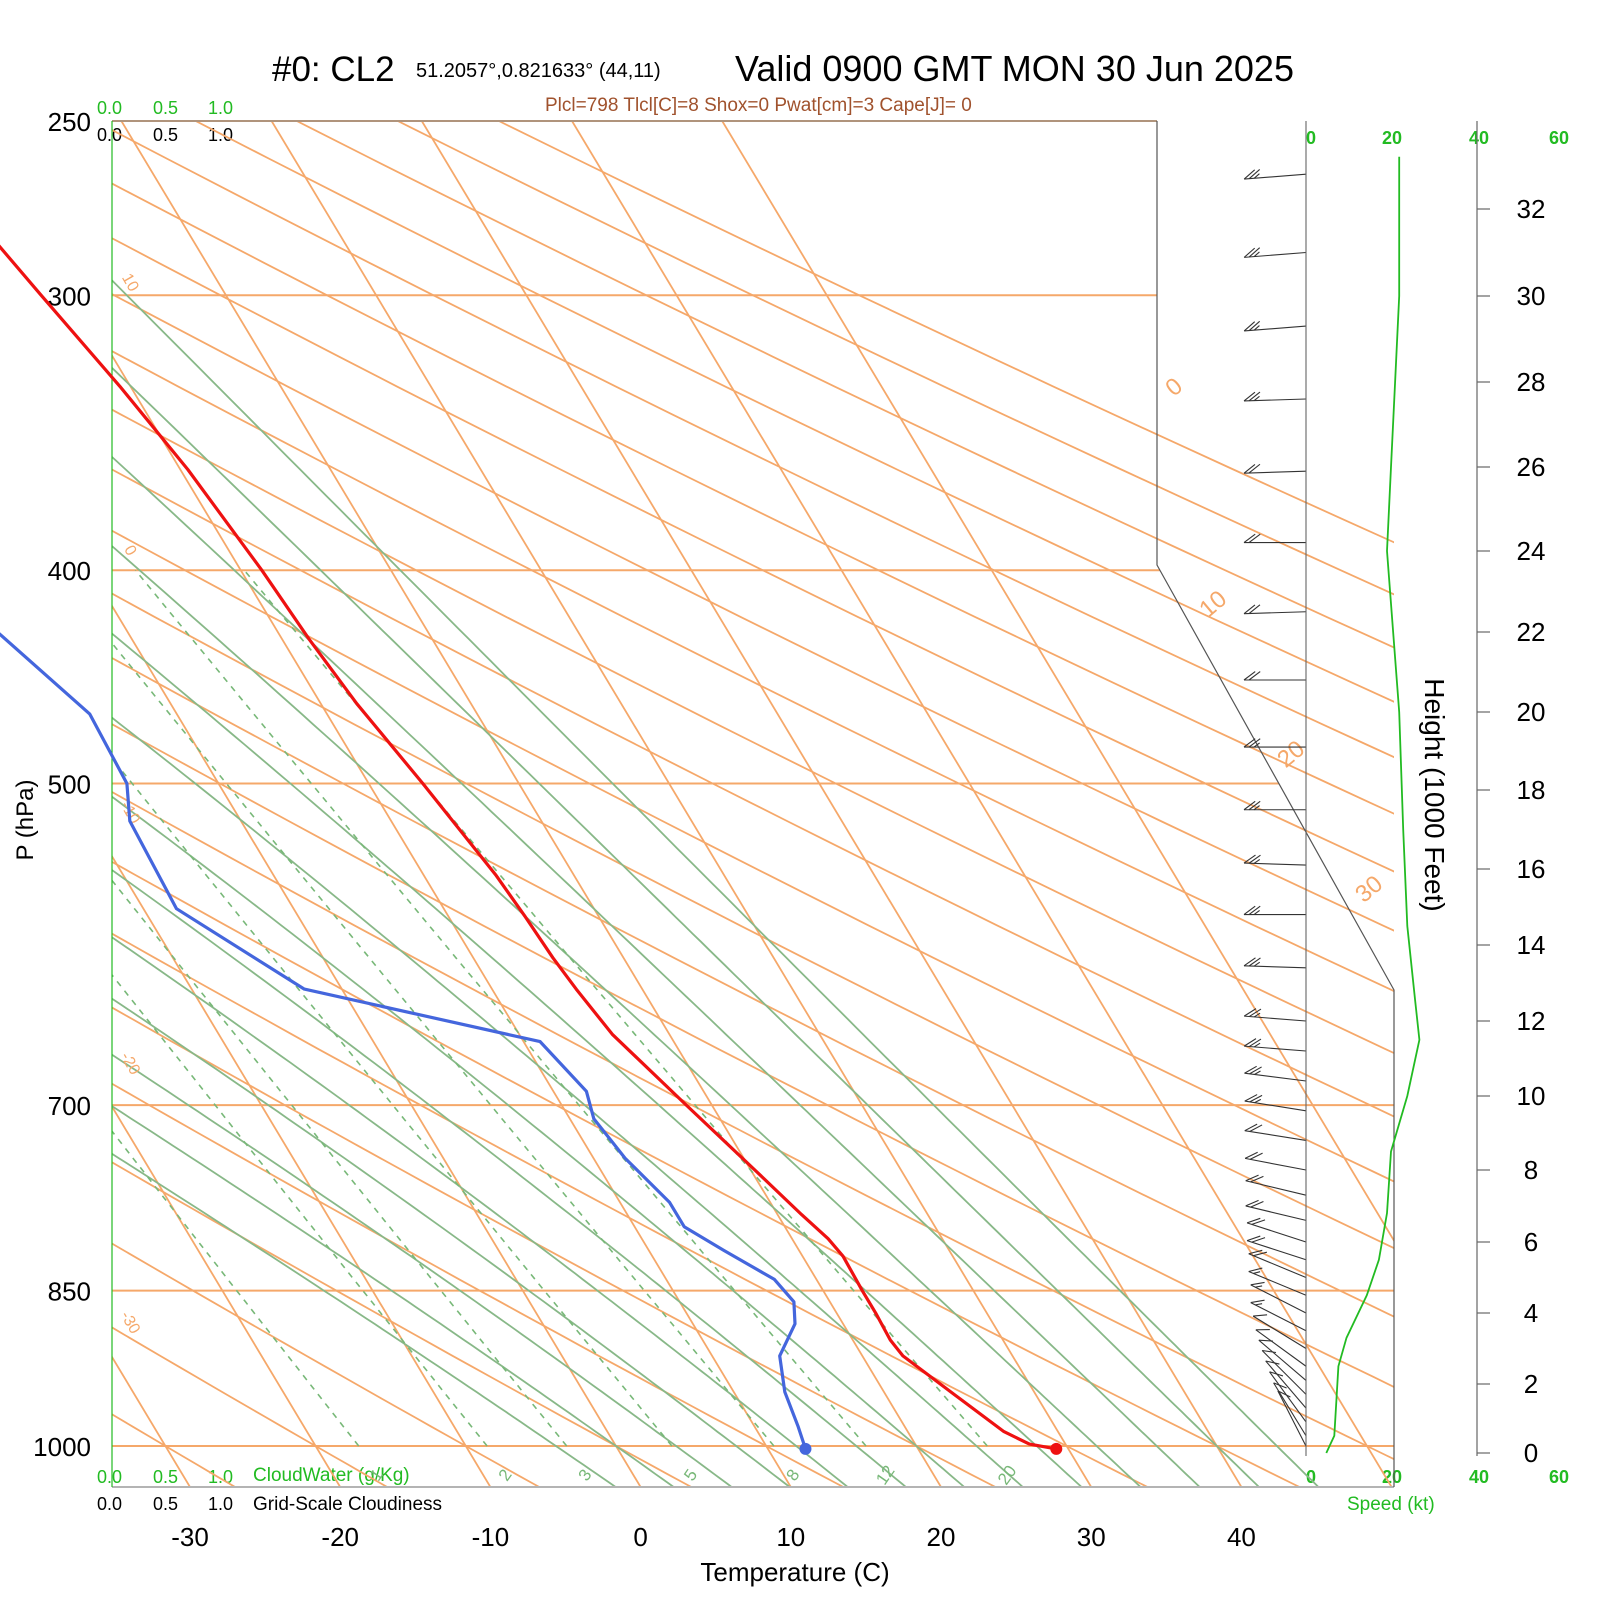 This screenshot has width=1600, height=1600. I want to click on speed-axis-label: Speed (kt), so click(1391, 1504).